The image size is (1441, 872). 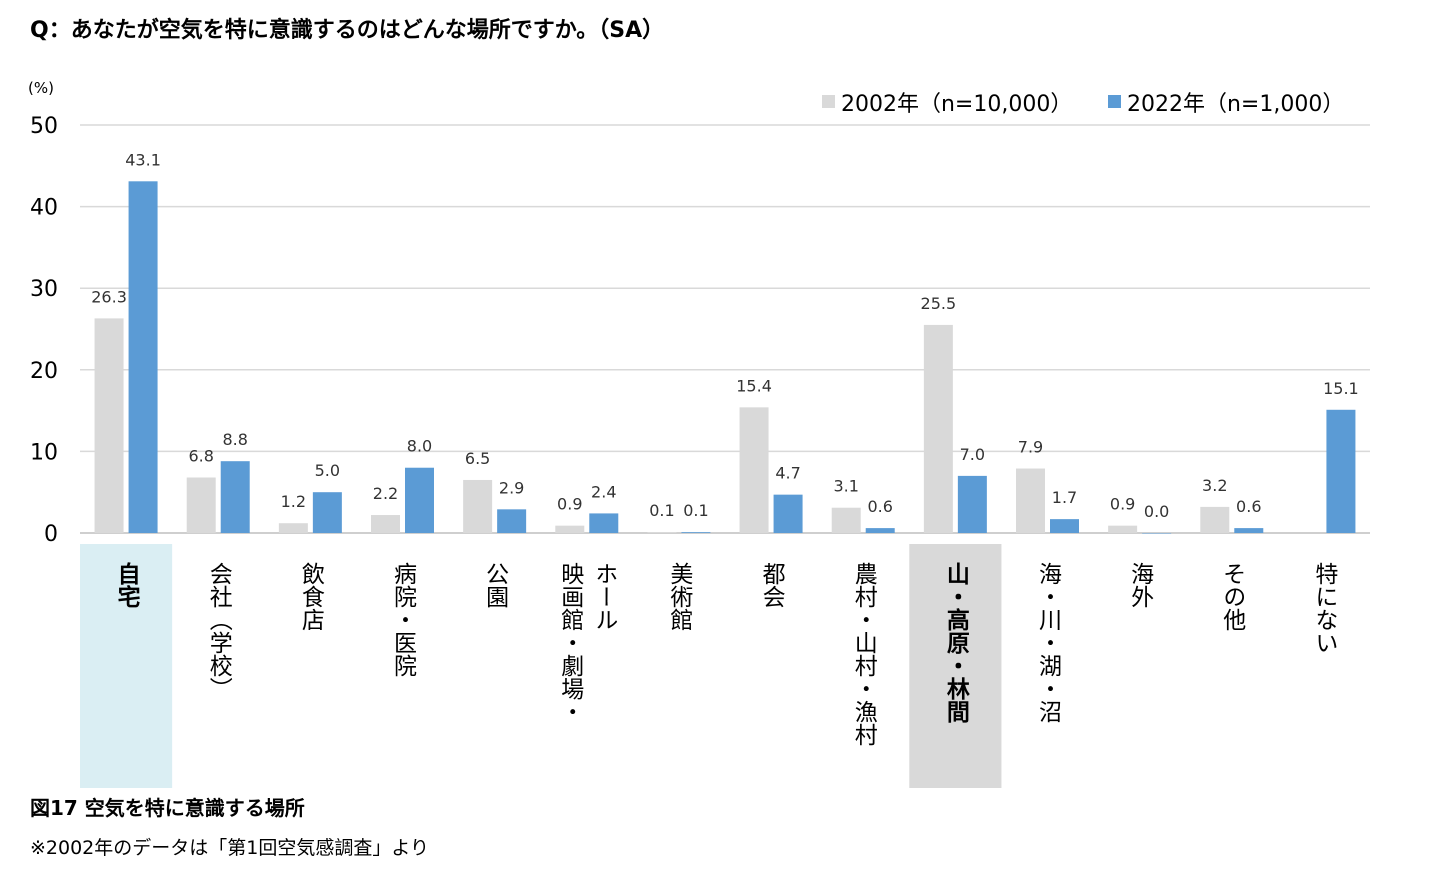 I want to click on category-label: その他, so click(x=1233, y=596).